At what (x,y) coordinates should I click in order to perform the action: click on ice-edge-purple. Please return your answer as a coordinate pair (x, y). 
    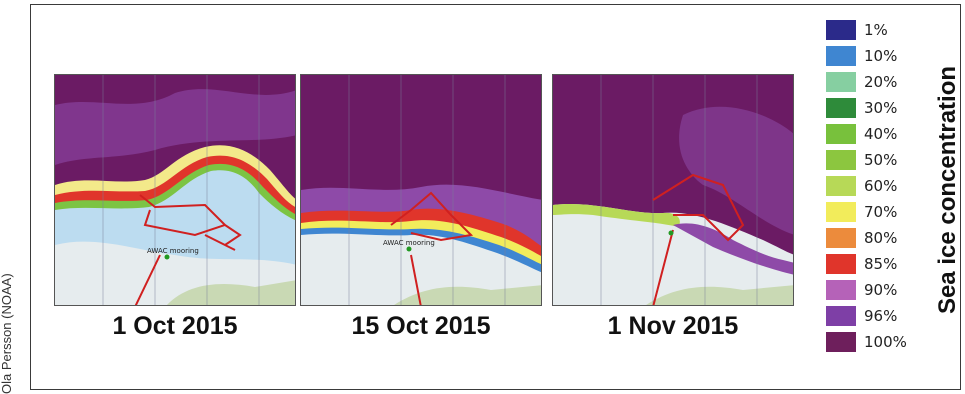
    Looking at the image, I should click on (733, 249).